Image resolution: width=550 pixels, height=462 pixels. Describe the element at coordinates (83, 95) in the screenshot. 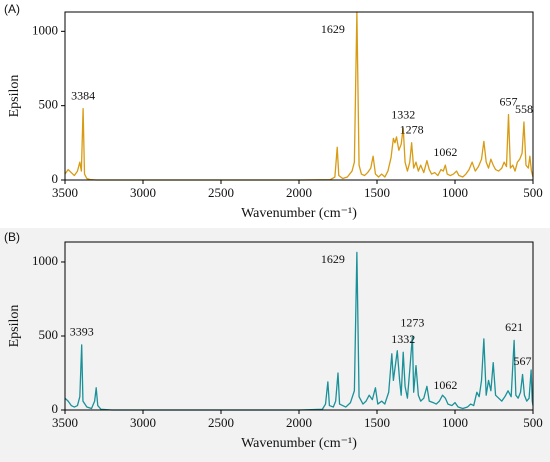

I see `peak-label: 3384` at that location.